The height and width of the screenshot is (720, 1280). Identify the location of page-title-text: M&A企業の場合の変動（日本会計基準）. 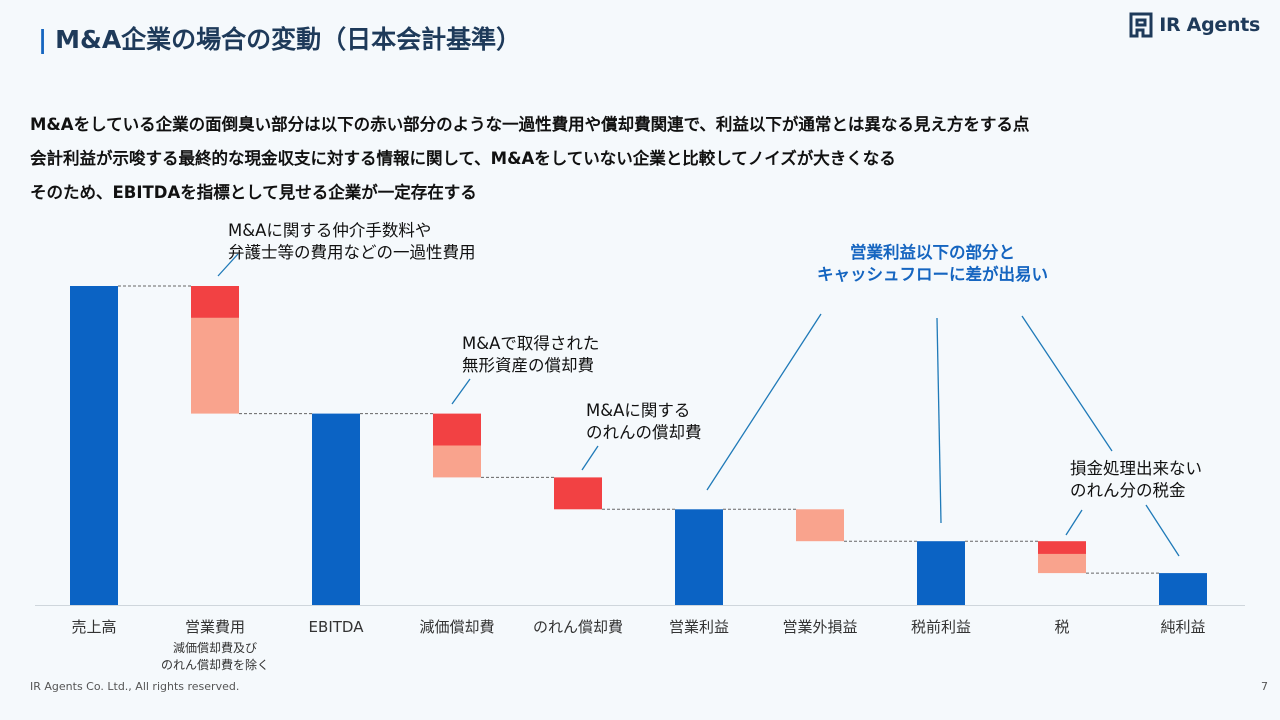
(288, 39).